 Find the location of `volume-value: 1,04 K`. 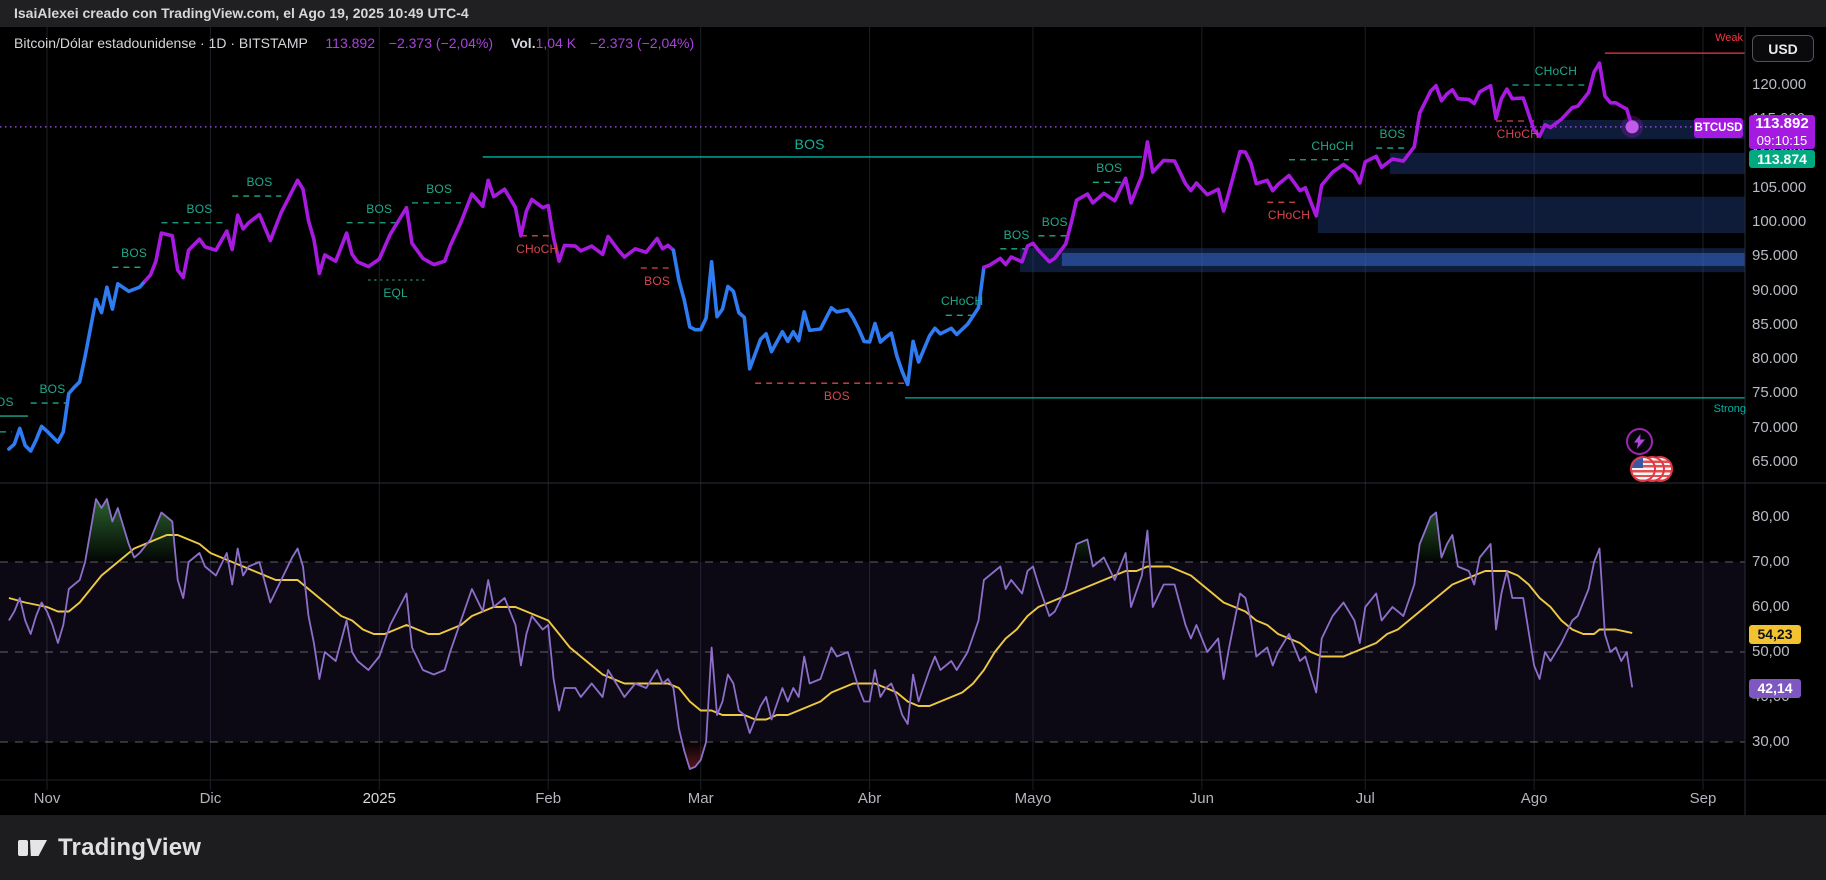

volume-value: 1,04 K is located at coordinates (556, 43).